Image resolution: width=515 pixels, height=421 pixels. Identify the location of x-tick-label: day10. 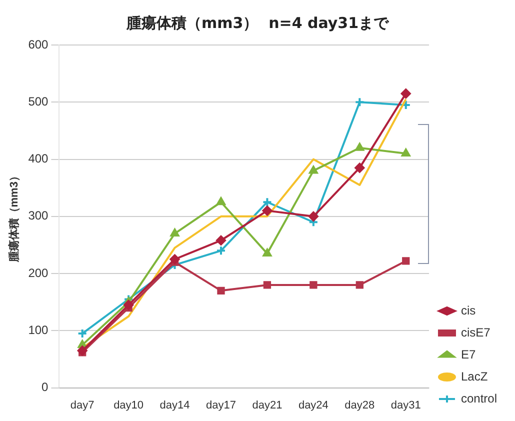
(129, 405).